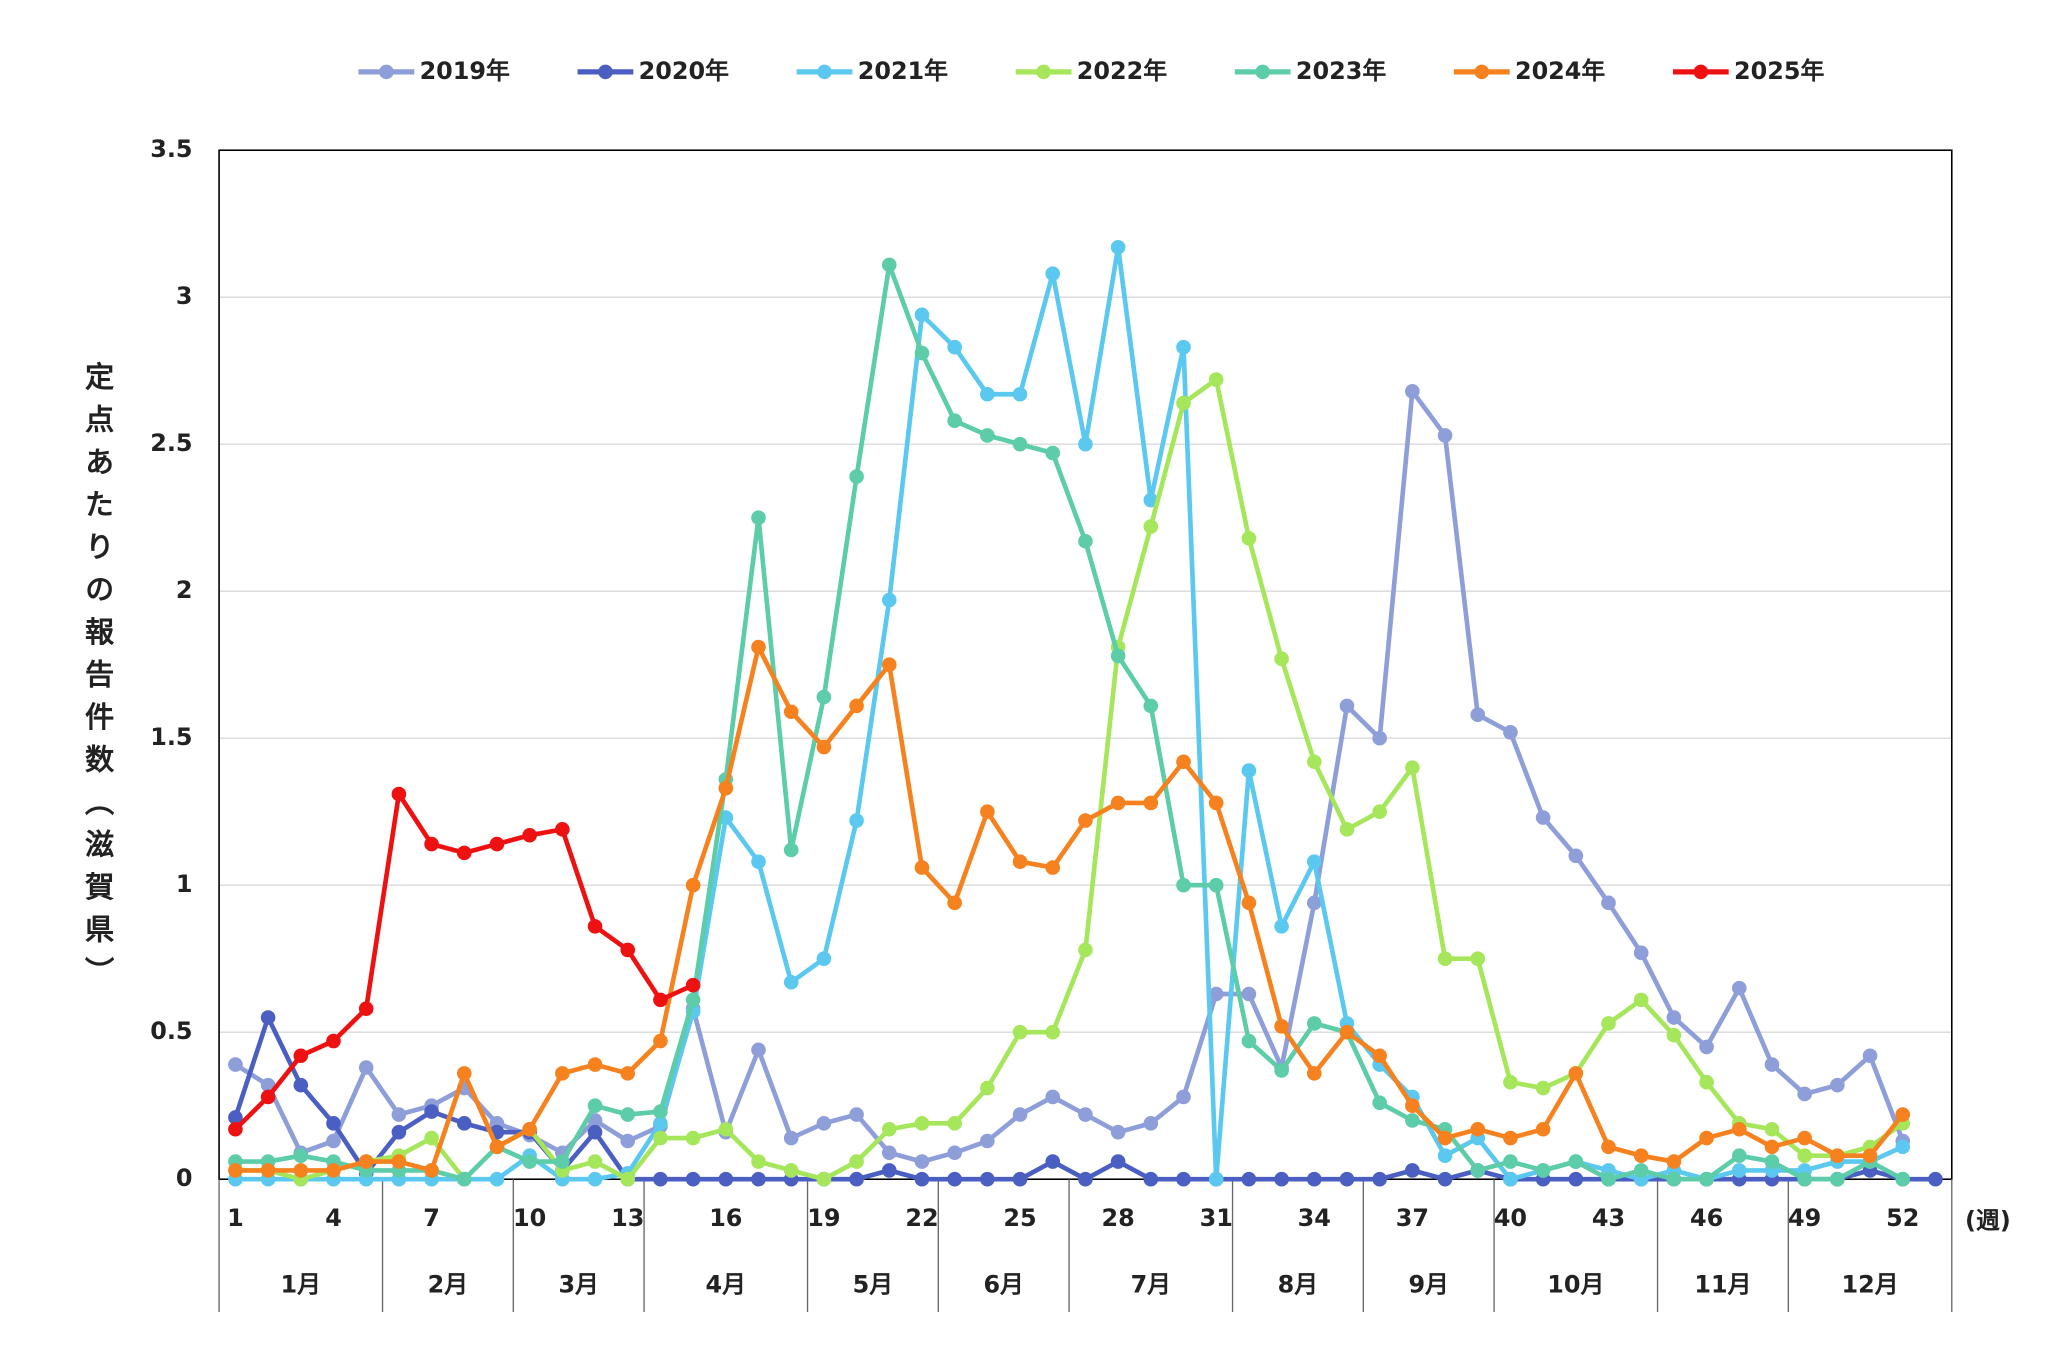 The width and height of the screenshot is (2058, 1356). What do you see at coordinates (333, 1218) in the screenshot?
I see `x-tick-label: 4` at bounding box center [333, 1218].